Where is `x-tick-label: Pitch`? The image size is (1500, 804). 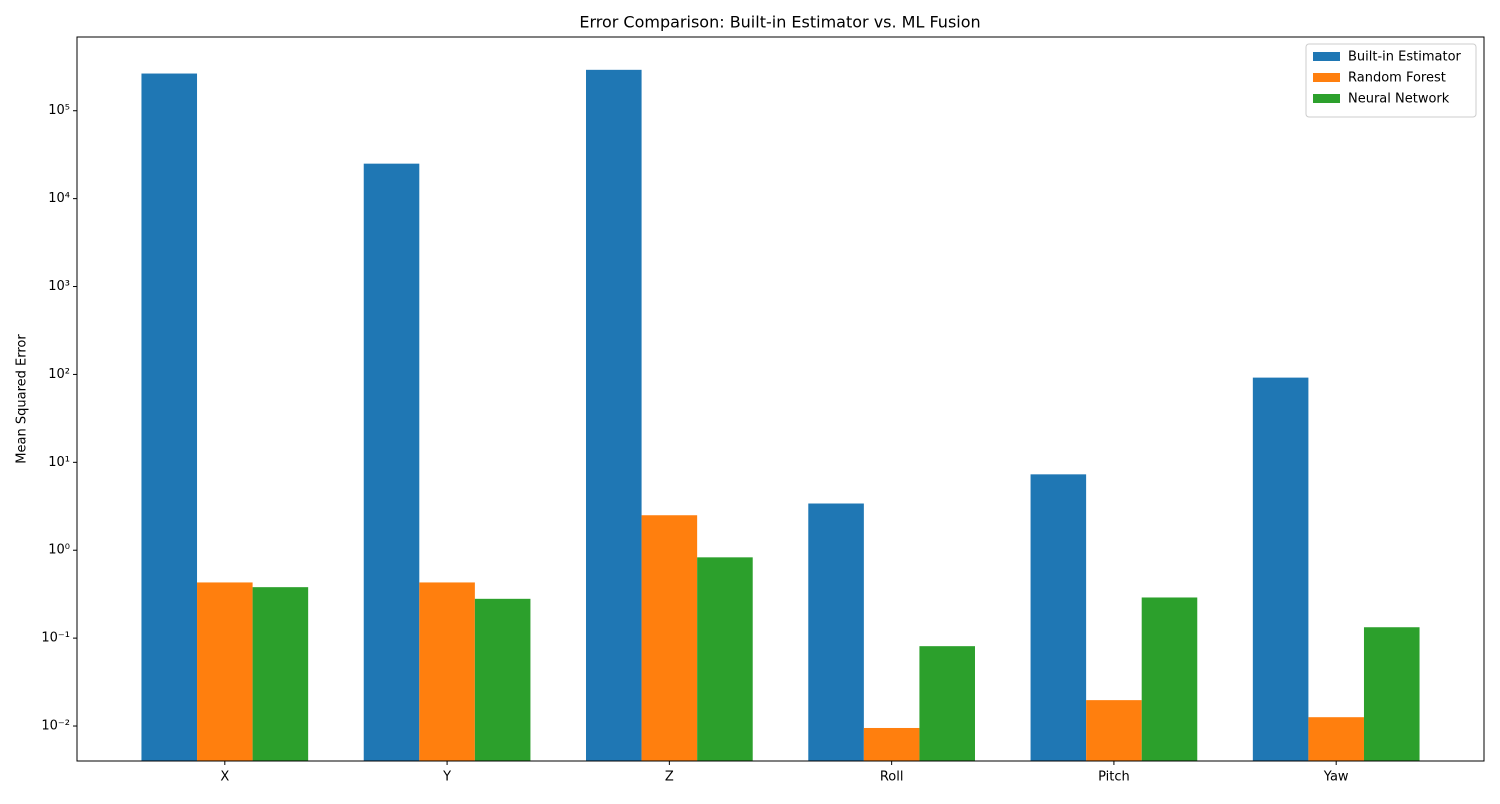 x-tick-label: Pitch is located at coordinates (1114, 777).